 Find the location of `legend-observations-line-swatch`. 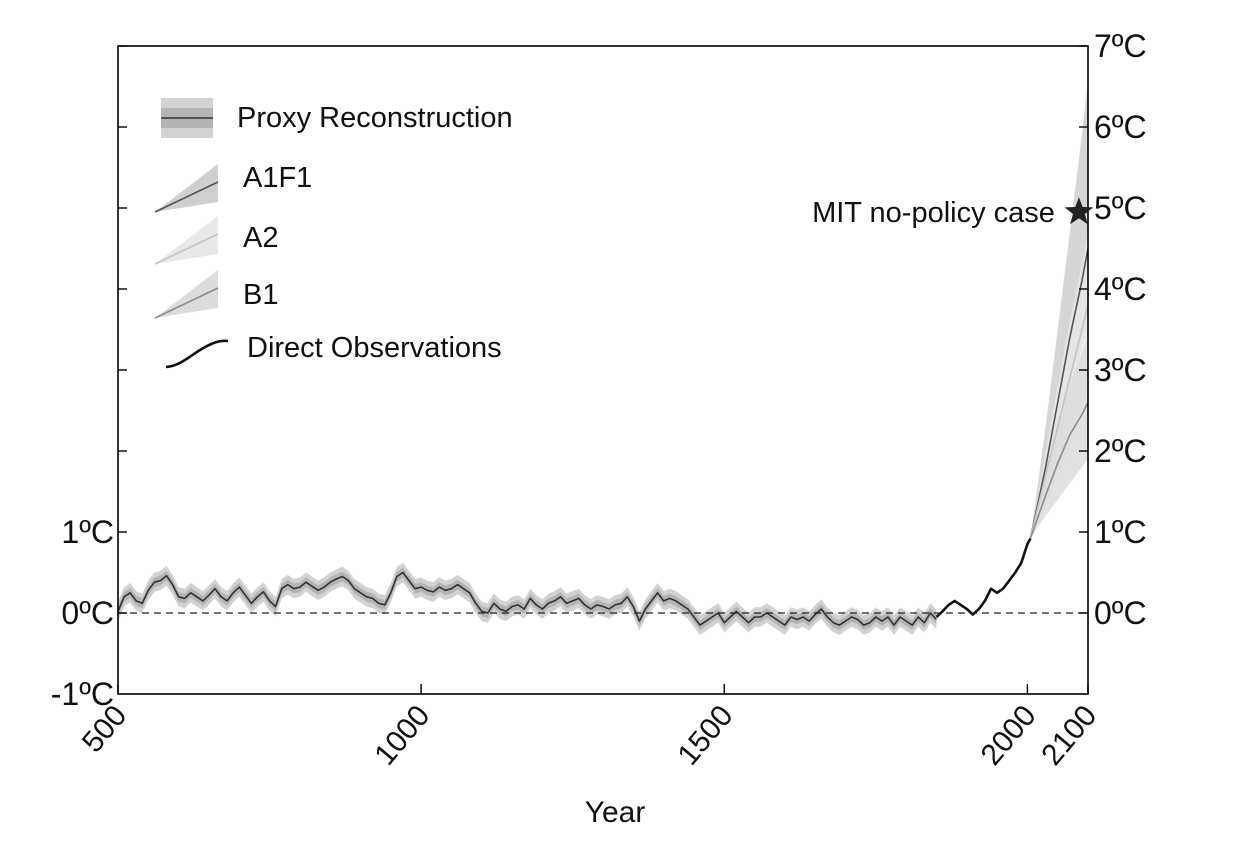

legend-observations-line-swatch is located at coordinates (197, 354).